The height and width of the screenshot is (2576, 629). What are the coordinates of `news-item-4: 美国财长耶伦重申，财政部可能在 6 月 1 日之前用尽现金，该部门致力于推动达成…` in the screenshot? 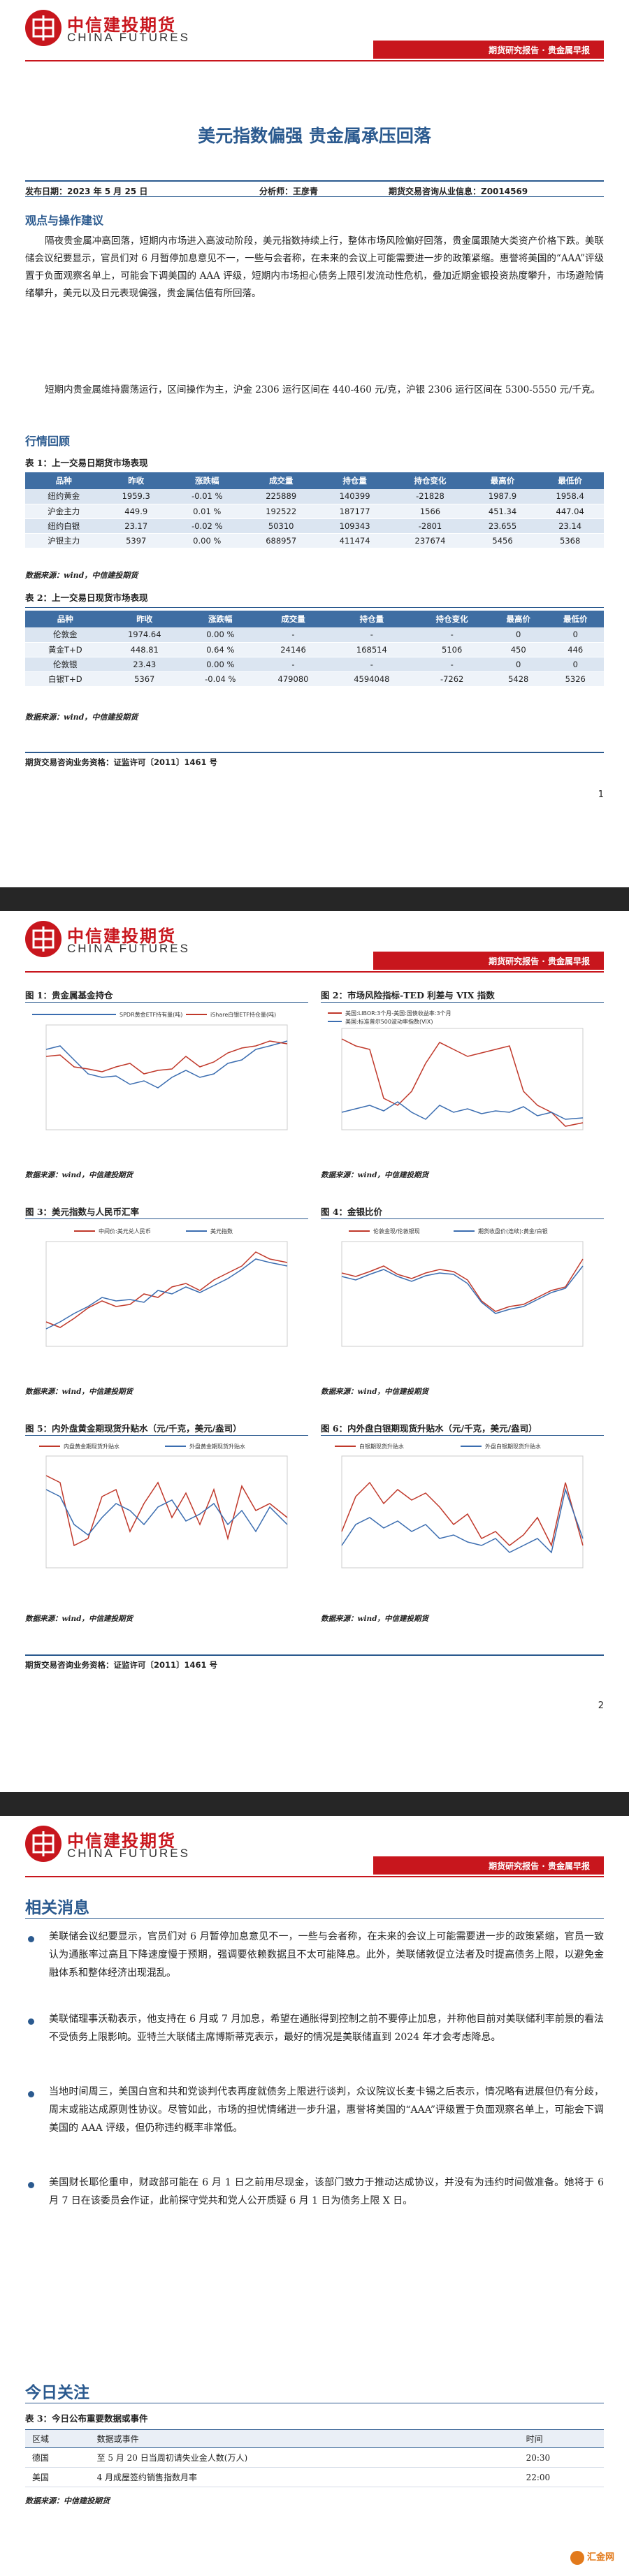 It's located at (326, 2191).